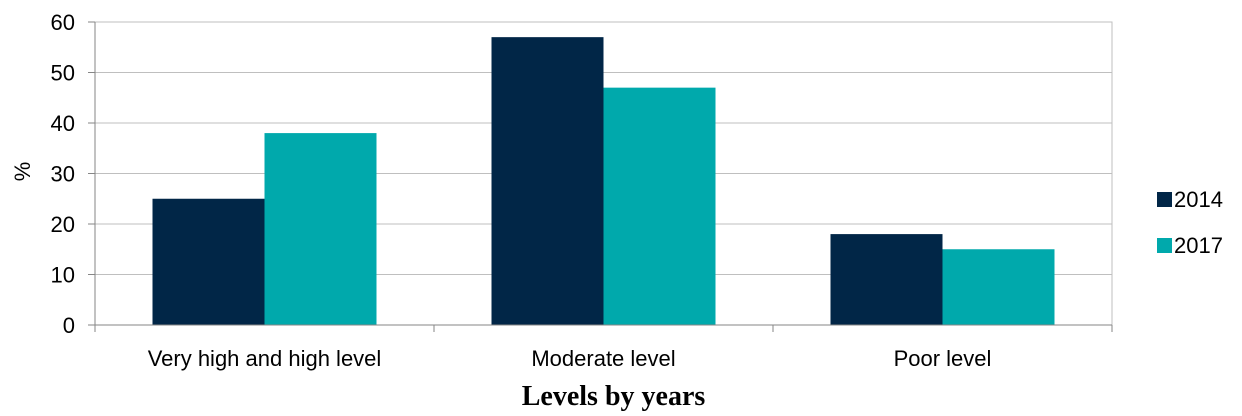 The height and width of the screenshot is (416, 1242). What do you see at coordinates (63, 73) in the screenshot?
I see `y-tick-label: 50` at bounding box center [63, 73].